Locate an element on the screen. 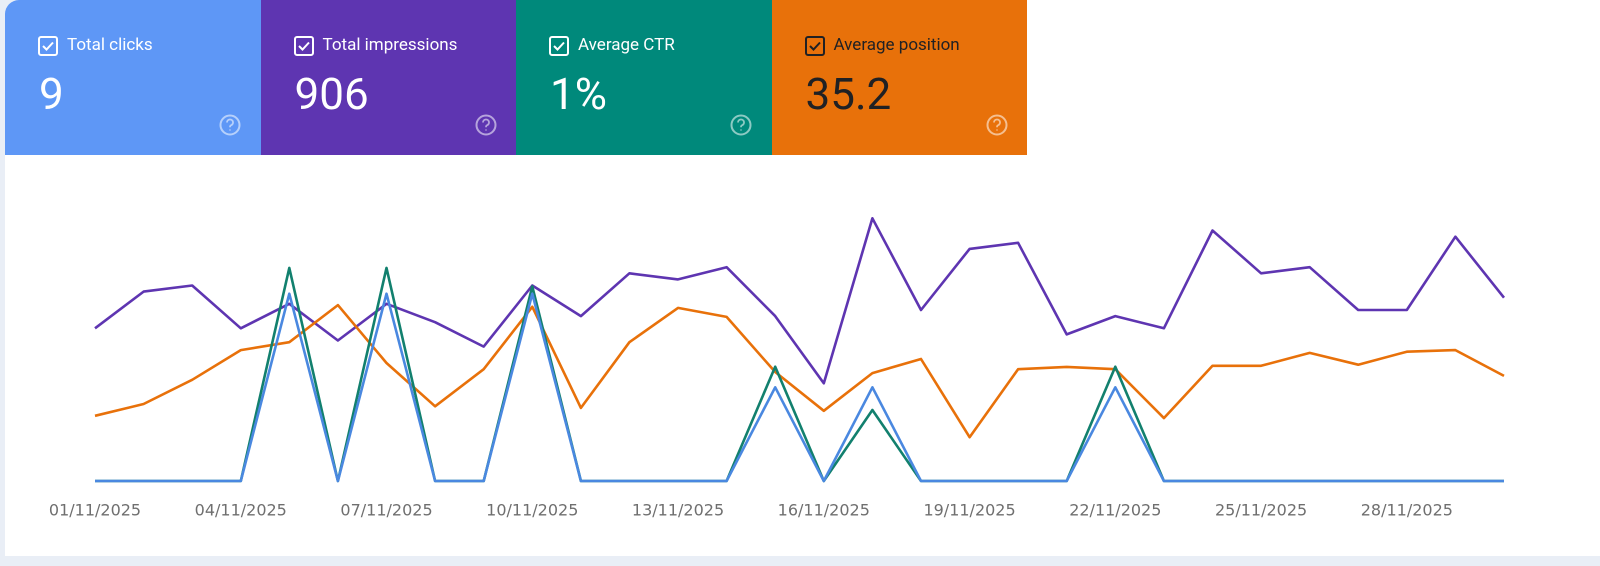  x-tick-label: 13/11/2025 is located at coordinates (678, 510).